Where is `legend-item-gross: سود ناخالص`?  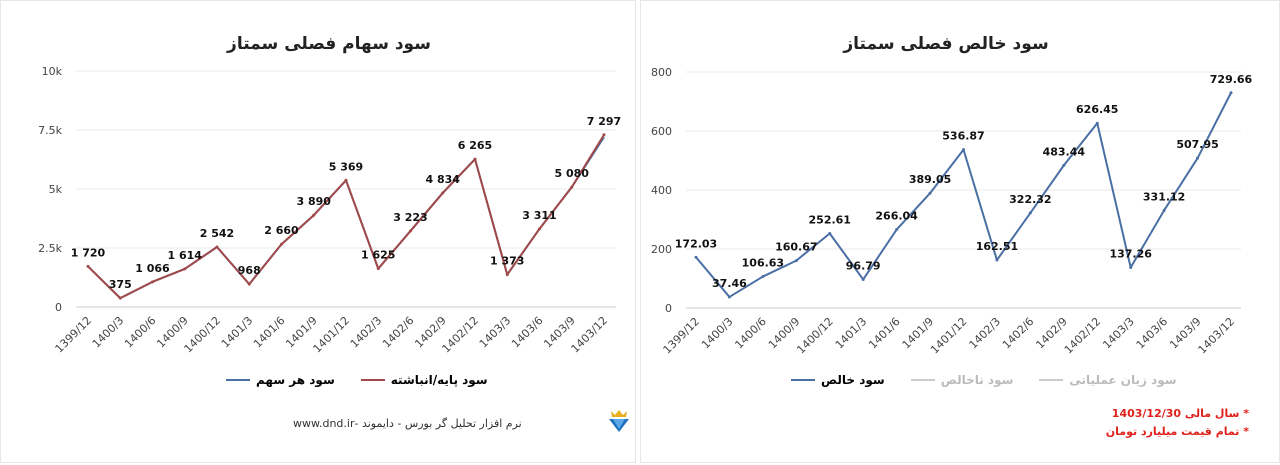 legend-item-gross: سود ناخالص is located at coordinates (962, 380).